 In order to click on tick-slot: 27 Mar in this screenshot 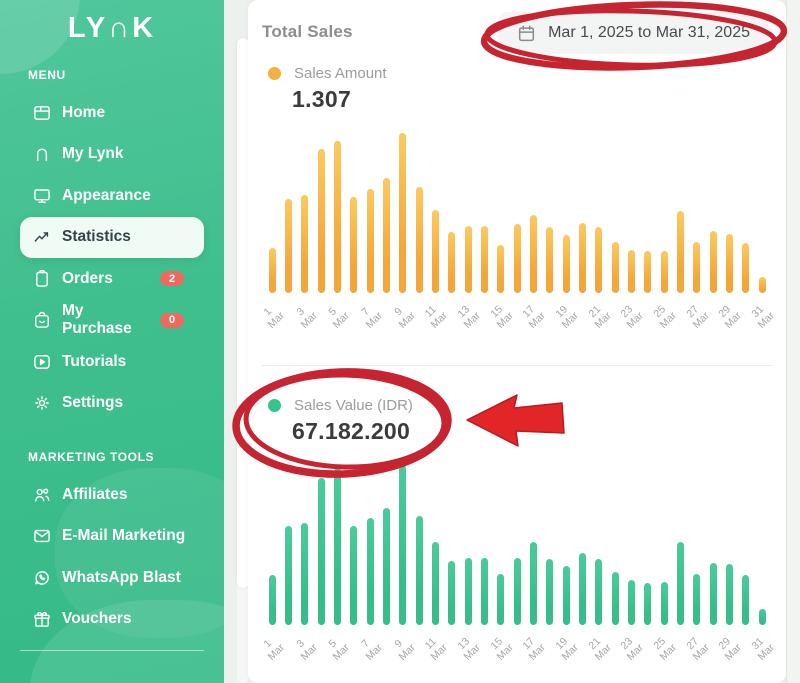, I will do `click(698, 322)`.